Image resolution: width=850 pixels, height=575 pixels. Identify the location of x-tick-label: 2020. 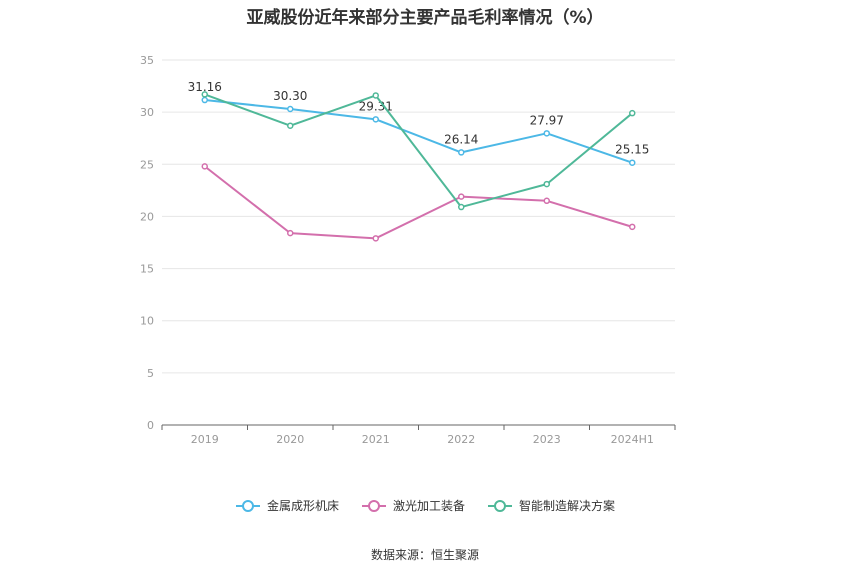
(290, 439).